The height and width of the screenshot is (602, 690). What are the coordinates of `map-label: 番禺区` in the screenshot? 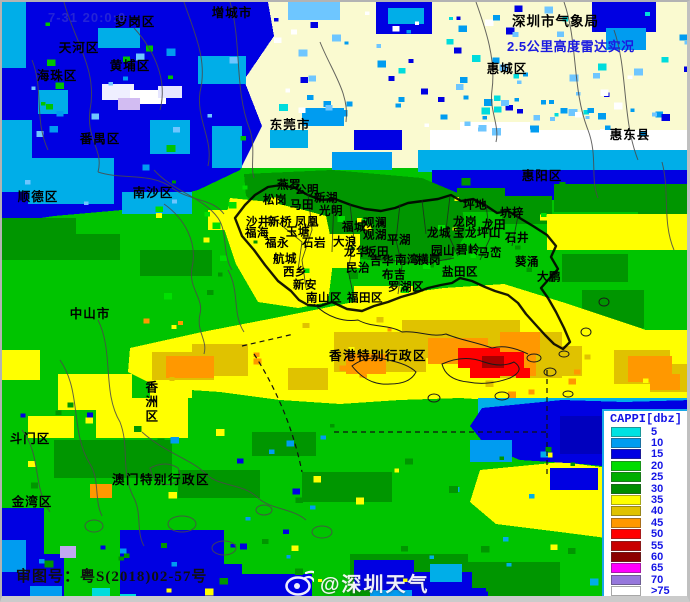 It's located at (100, 138).